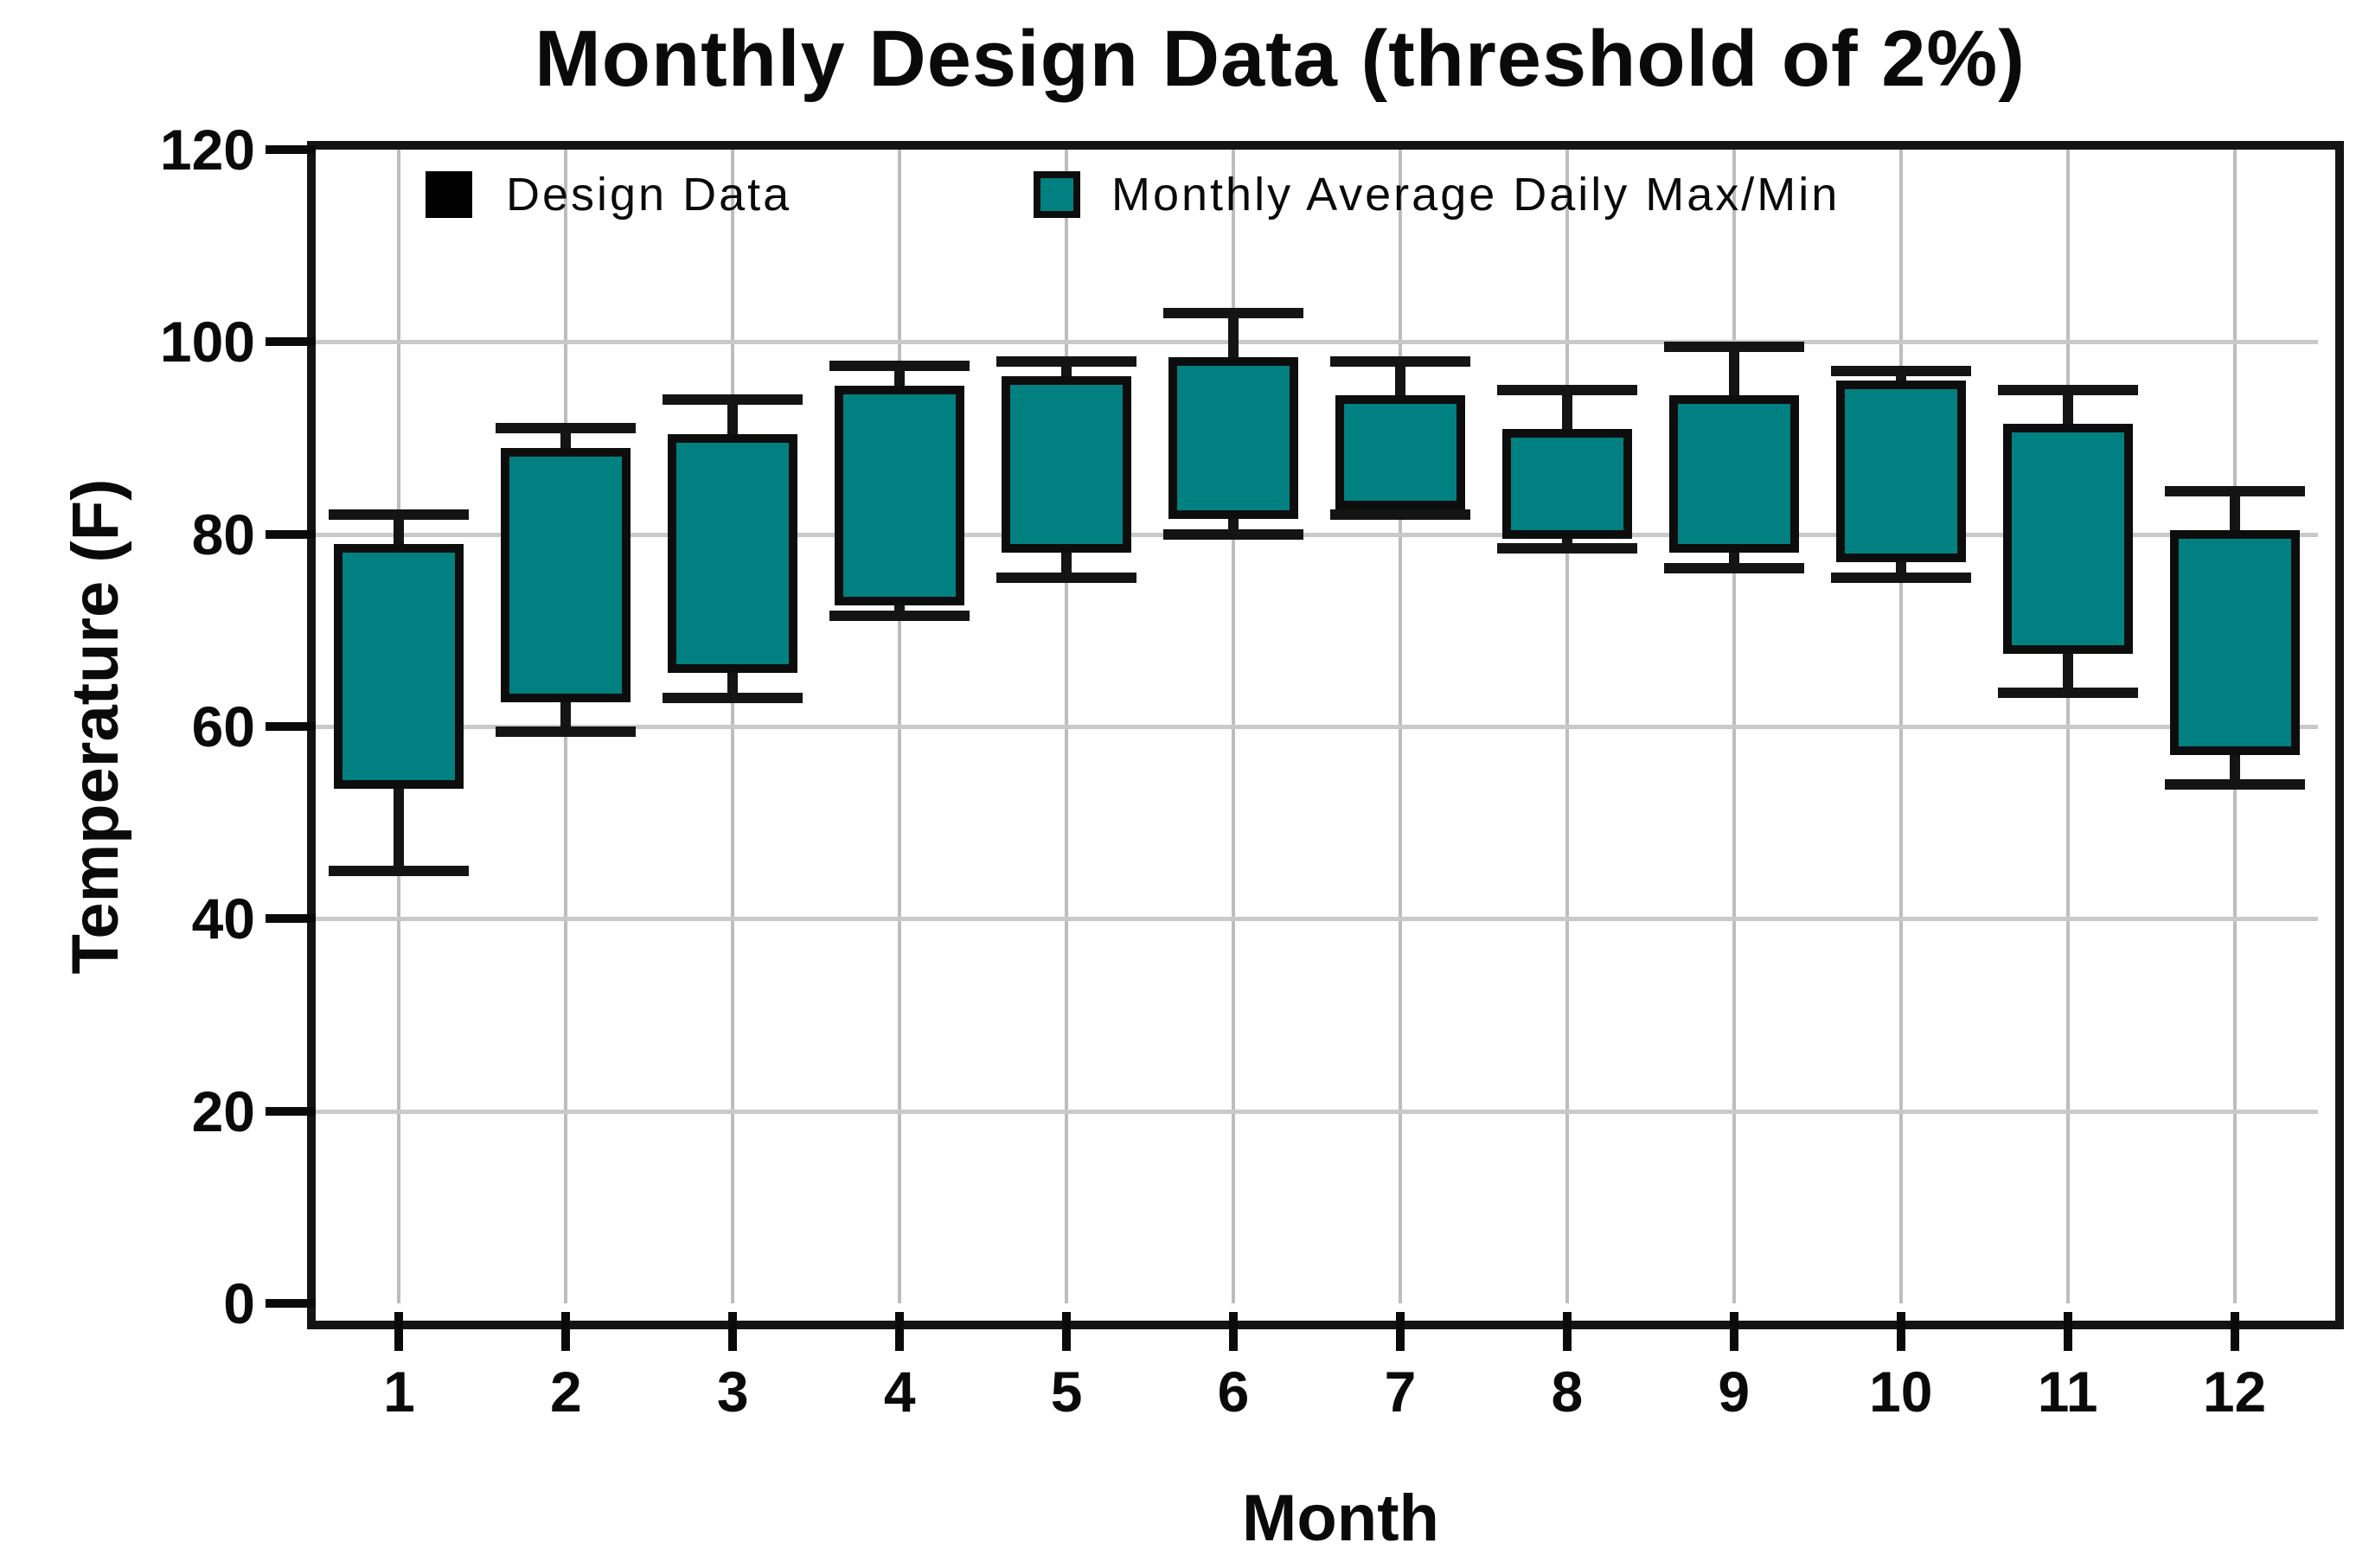  I want to click on x-tick-label: 3, so click(732, 1392).